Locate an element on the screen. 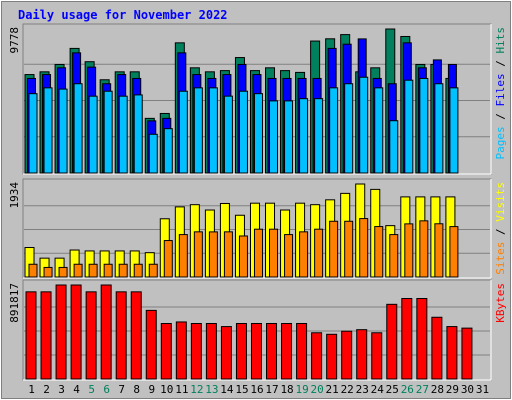 This screenshot has height=400, width=512. x-tick-25: 25 is located at coordinates (392, 389).